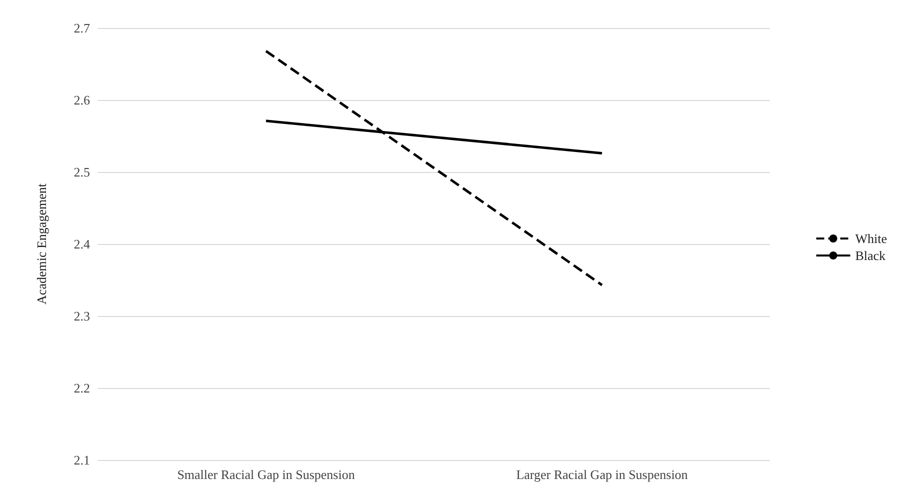 This screenshot has height=494, width=904. What do you see at coordinates (82, 28) in the screenshot?
I see `y-tick-label: 2.7` at bounding box center [82, 28].